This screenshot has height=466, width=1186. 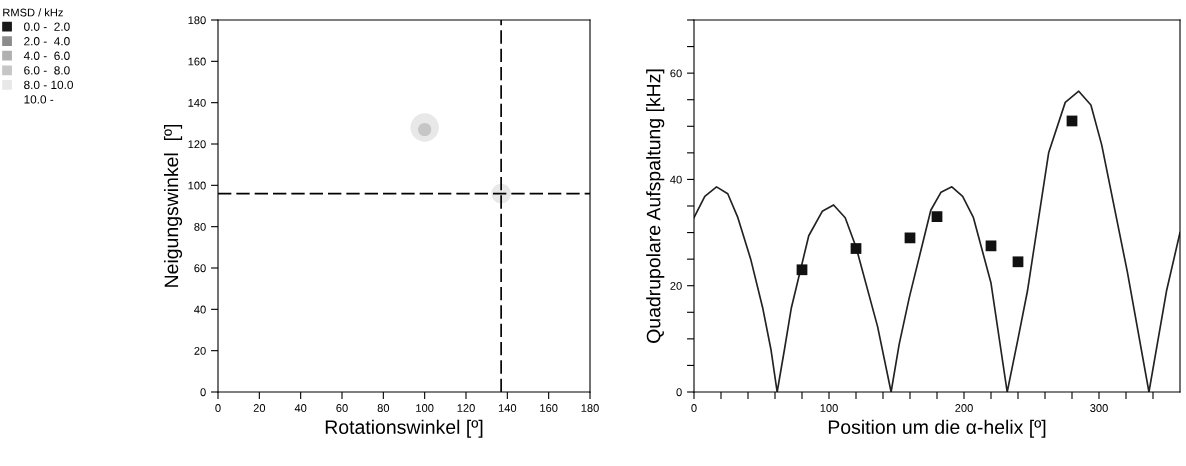 I want to click on x-axis-title: Position um die α-helix [º], so click(x=937, y=428).